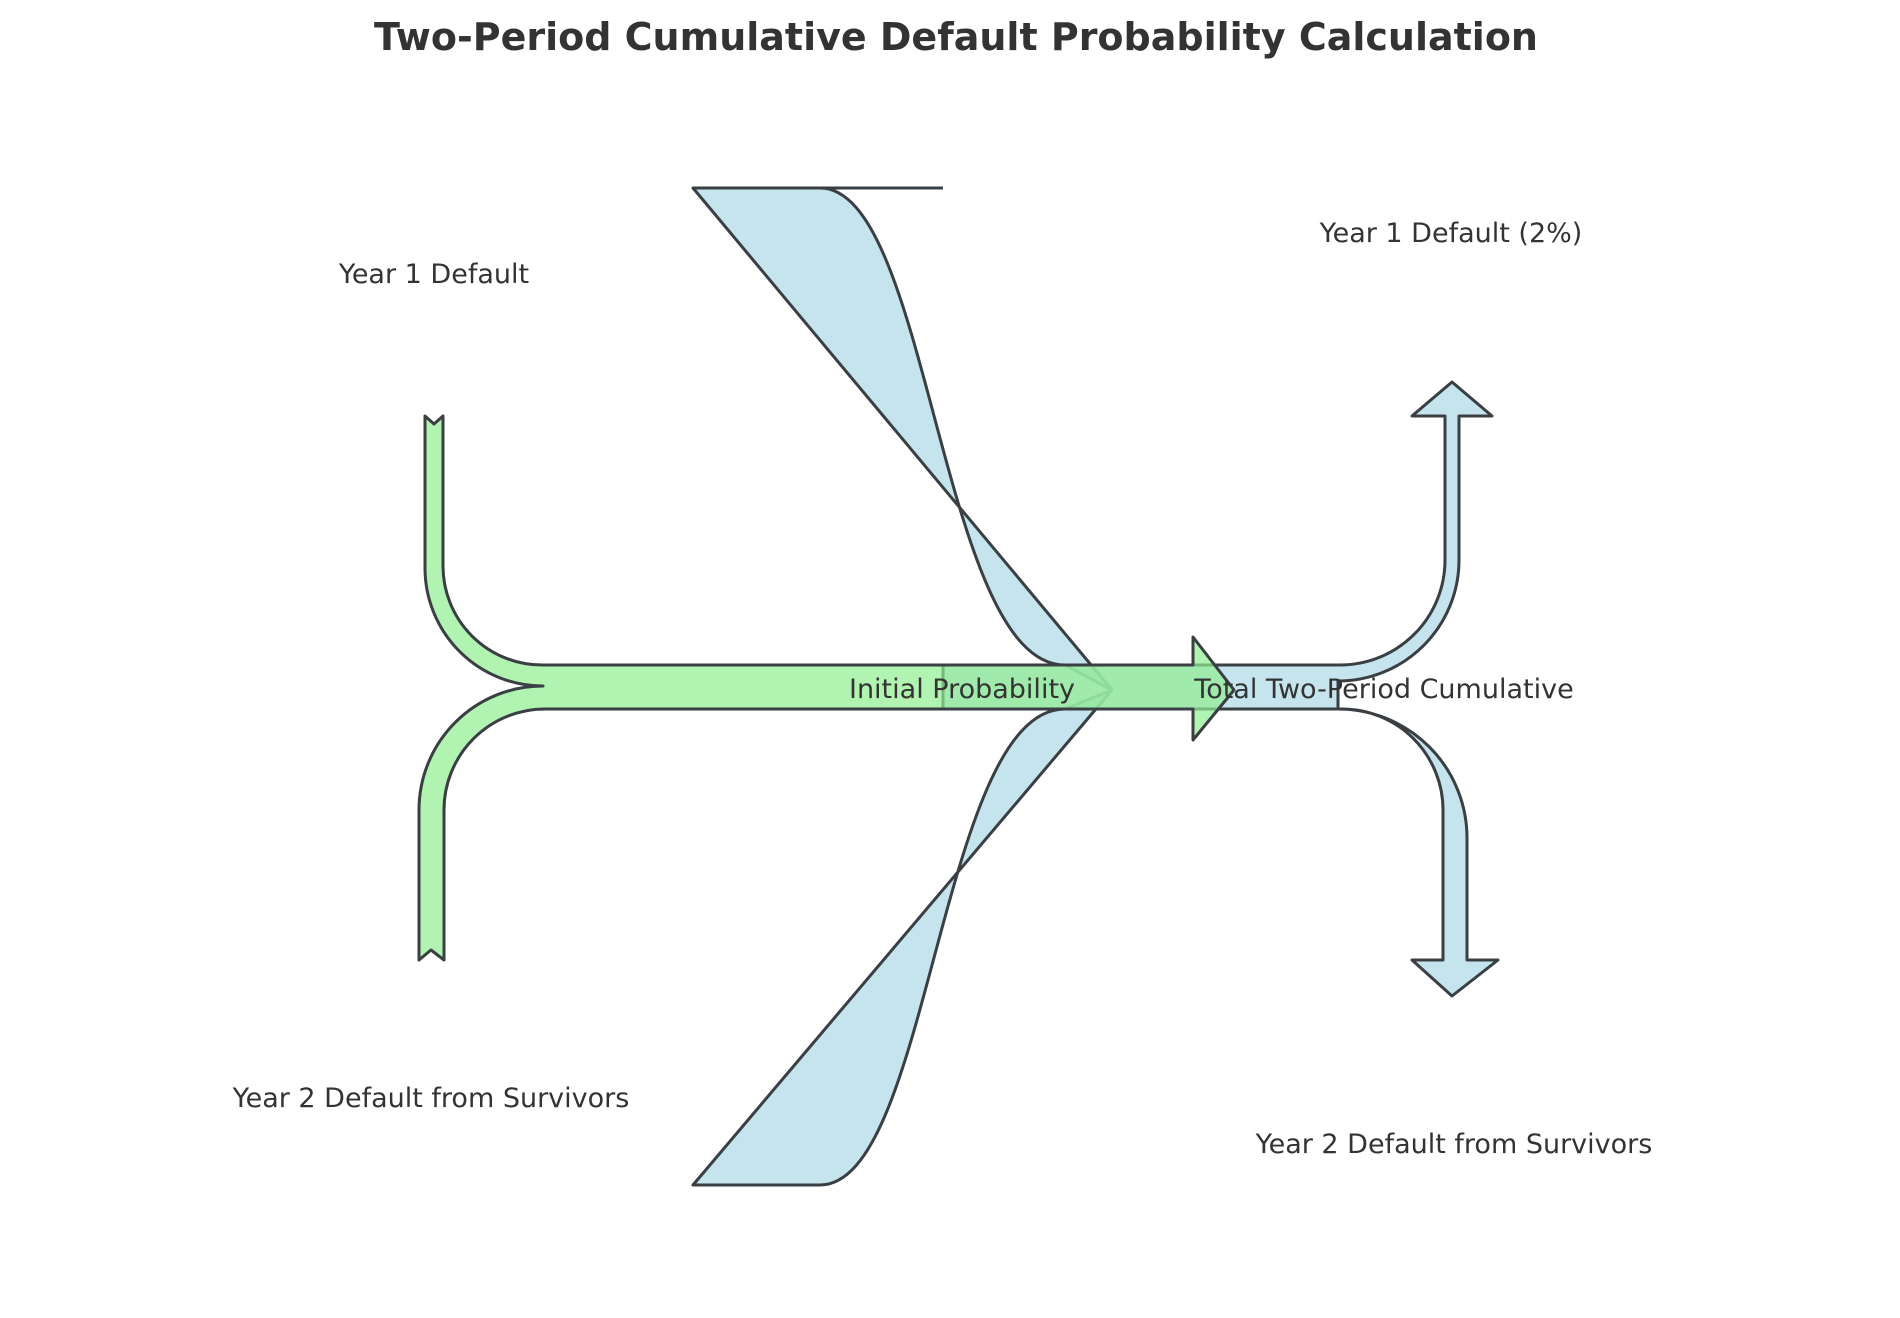 The image size is (1900, 1318). I want to click on label-year2-default-right: Year 2 Default from Survivors, so click(1454, 1144).